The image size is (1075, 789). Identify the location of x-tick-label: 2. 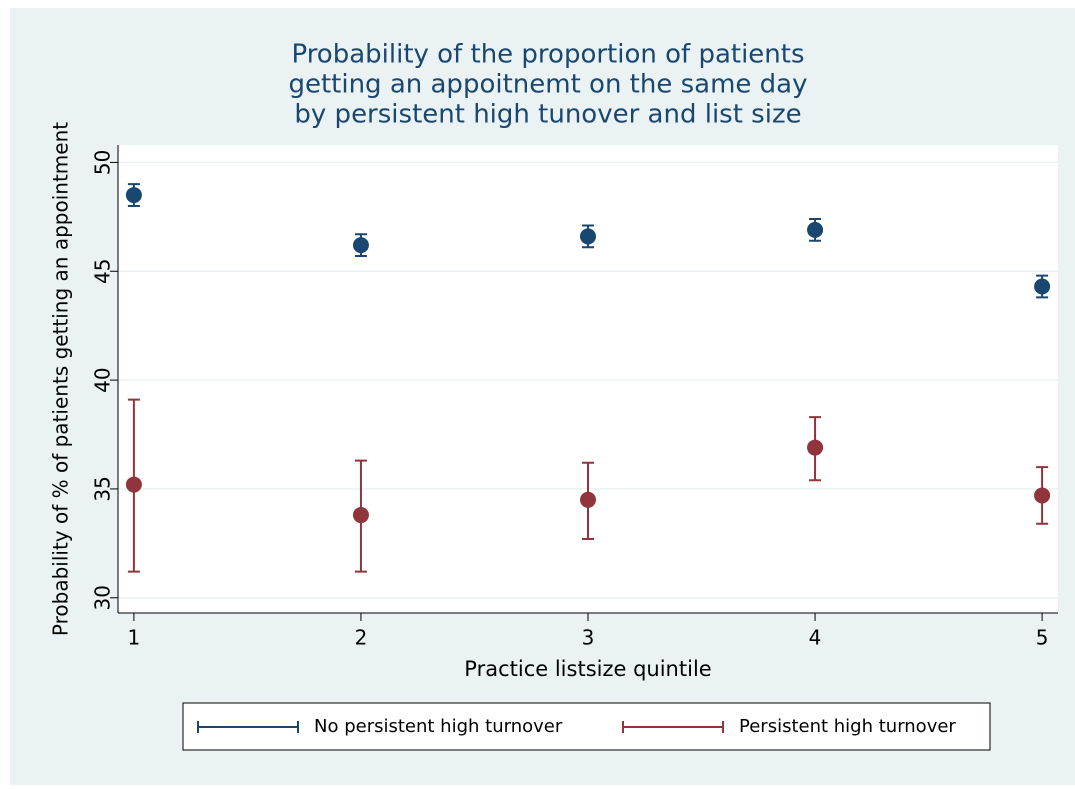
(361, 638).